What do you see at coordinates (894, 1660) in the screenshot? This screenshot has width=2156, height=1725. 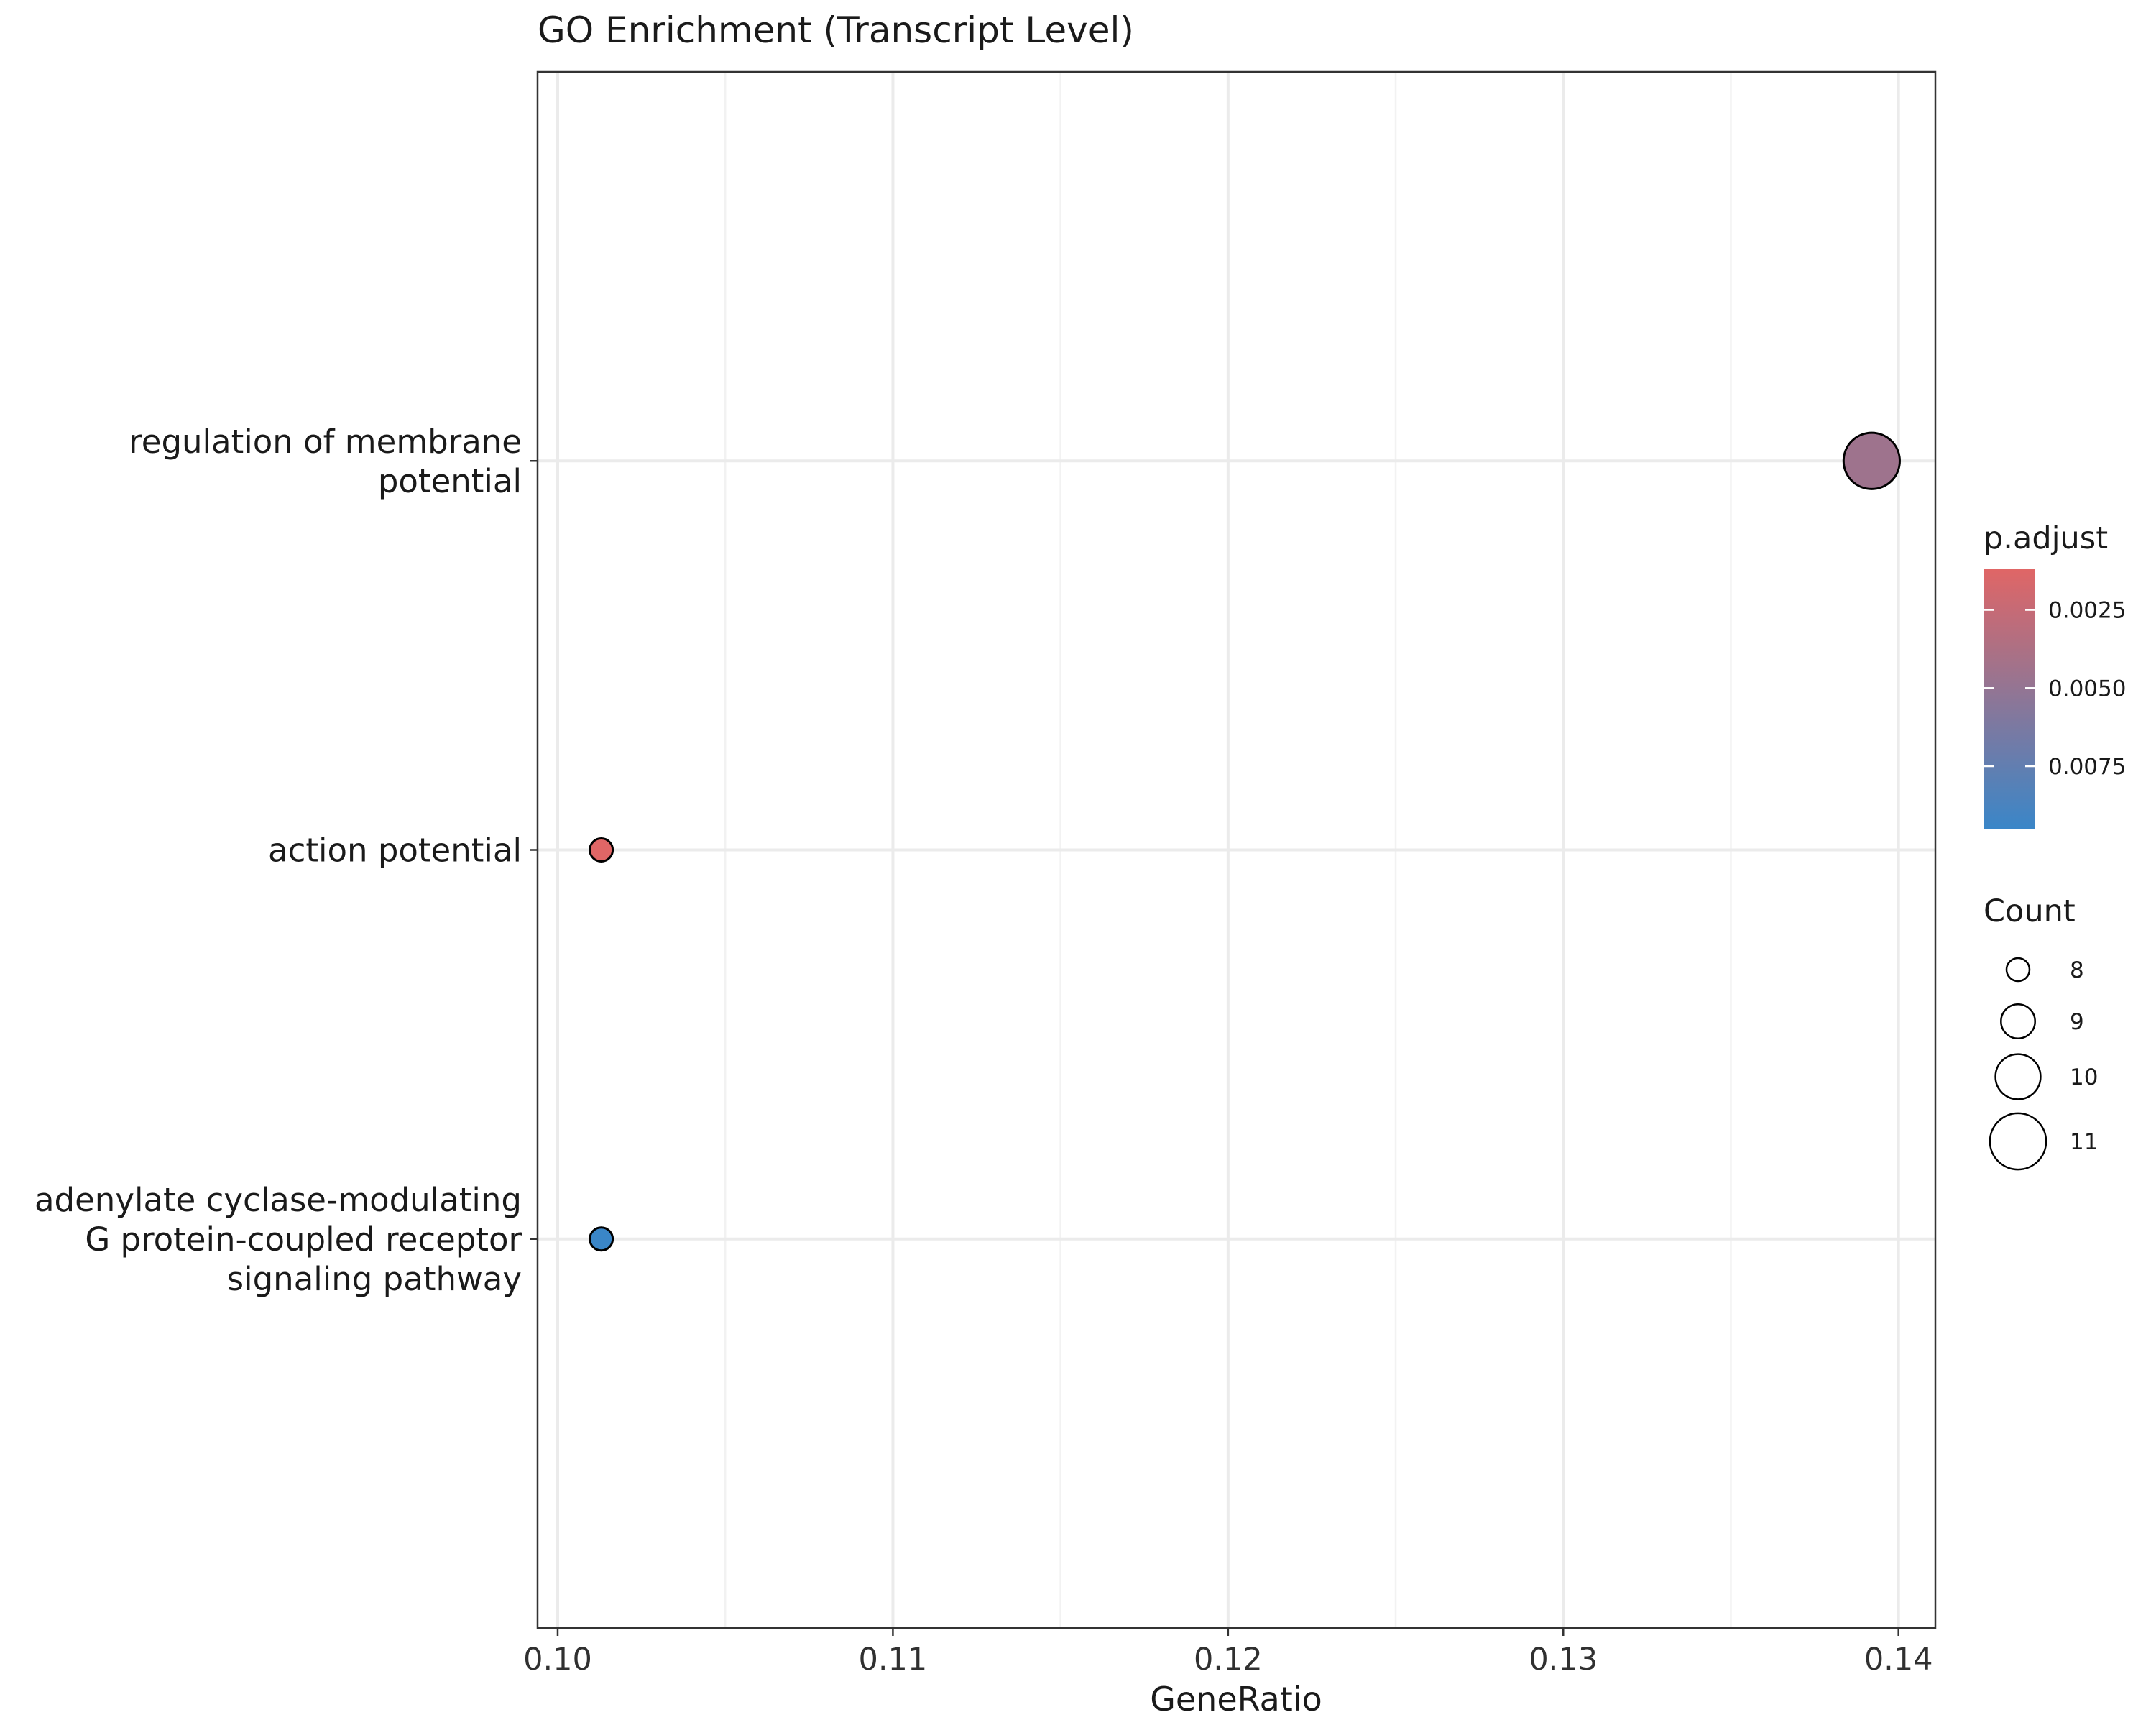 I see `x-tick-label: 0.11` at bounding box center [894, 1660].